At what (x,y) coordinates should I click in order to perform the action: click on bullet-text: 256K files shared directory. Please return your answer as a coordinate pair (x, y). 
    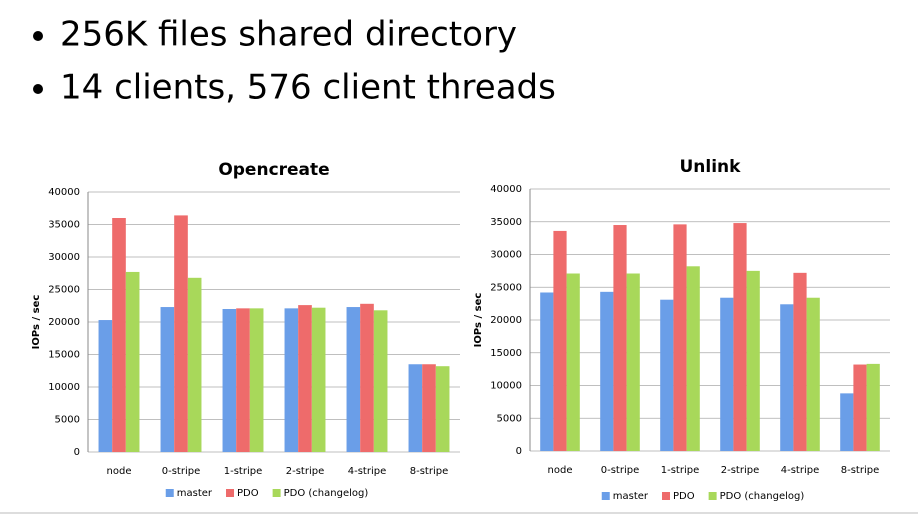
    Looking at the image, I should click on (288, 35).